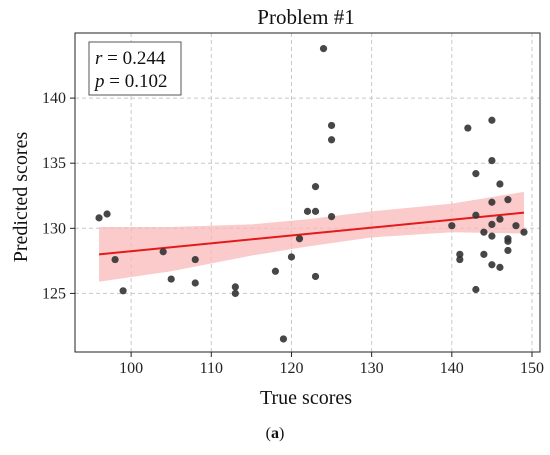 The image size is (550, 455). Describe the element at coordinates (306, 398) in the screenshot. I see `x-axis-label: True scores` at that location.